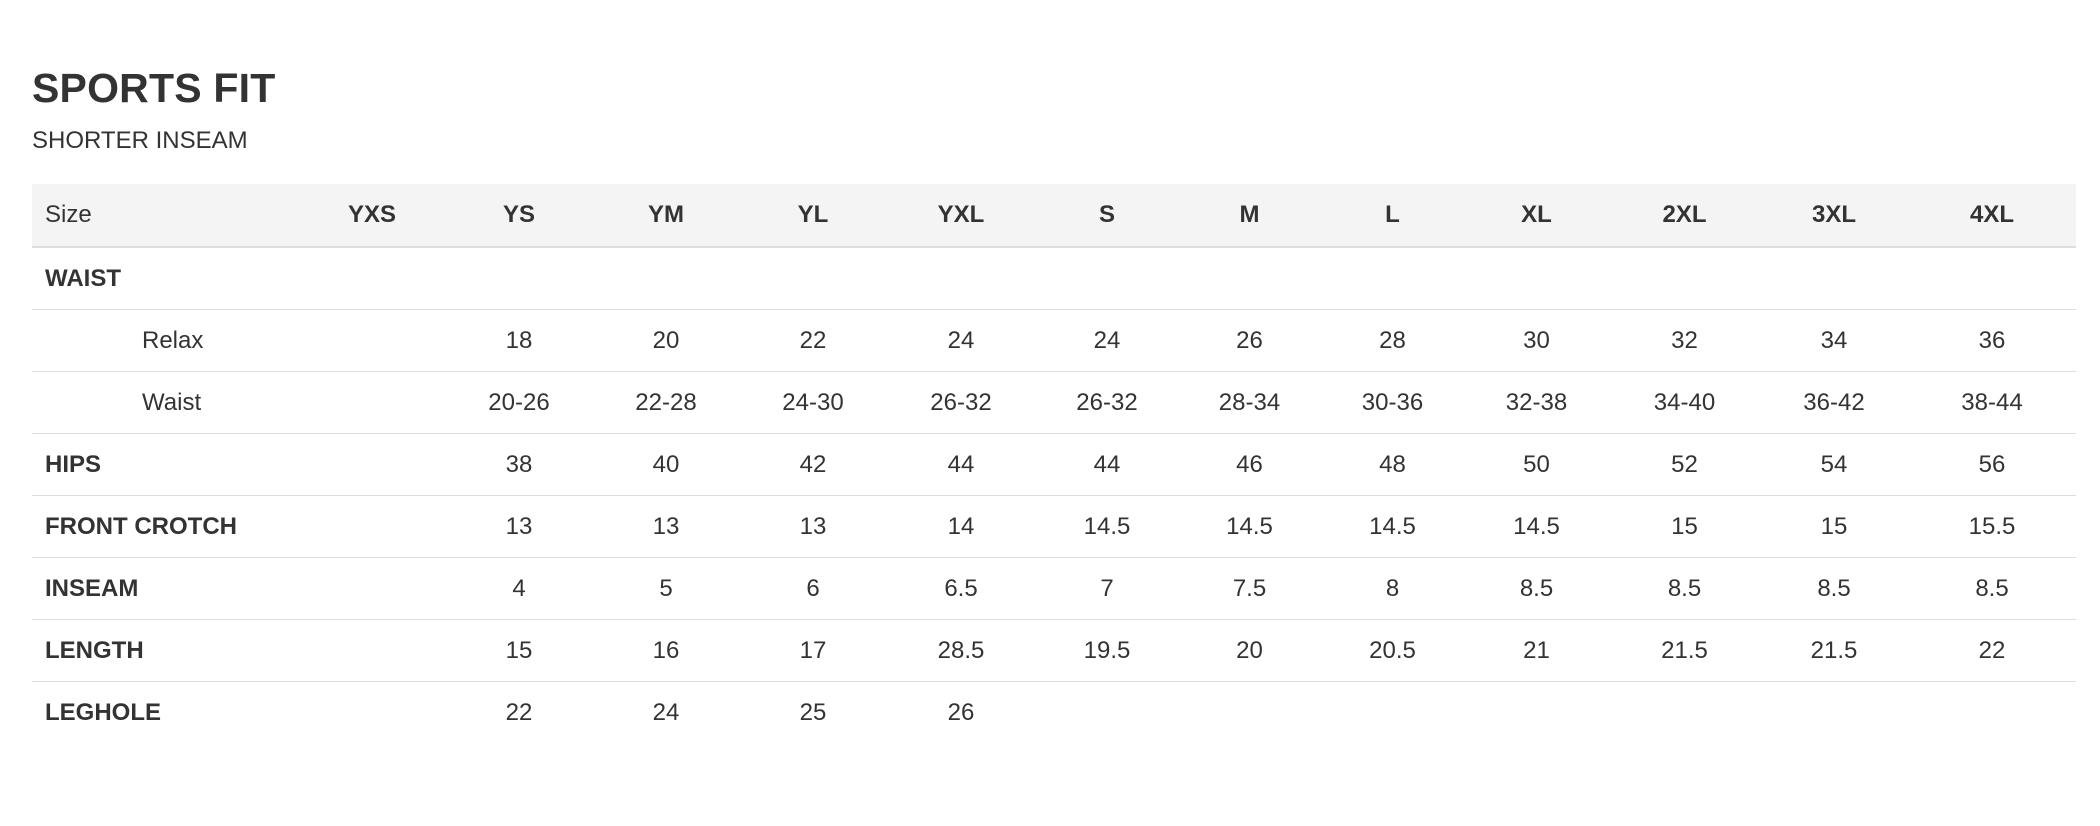  I want to click on row-label: LENGTH, so click(165, 650).